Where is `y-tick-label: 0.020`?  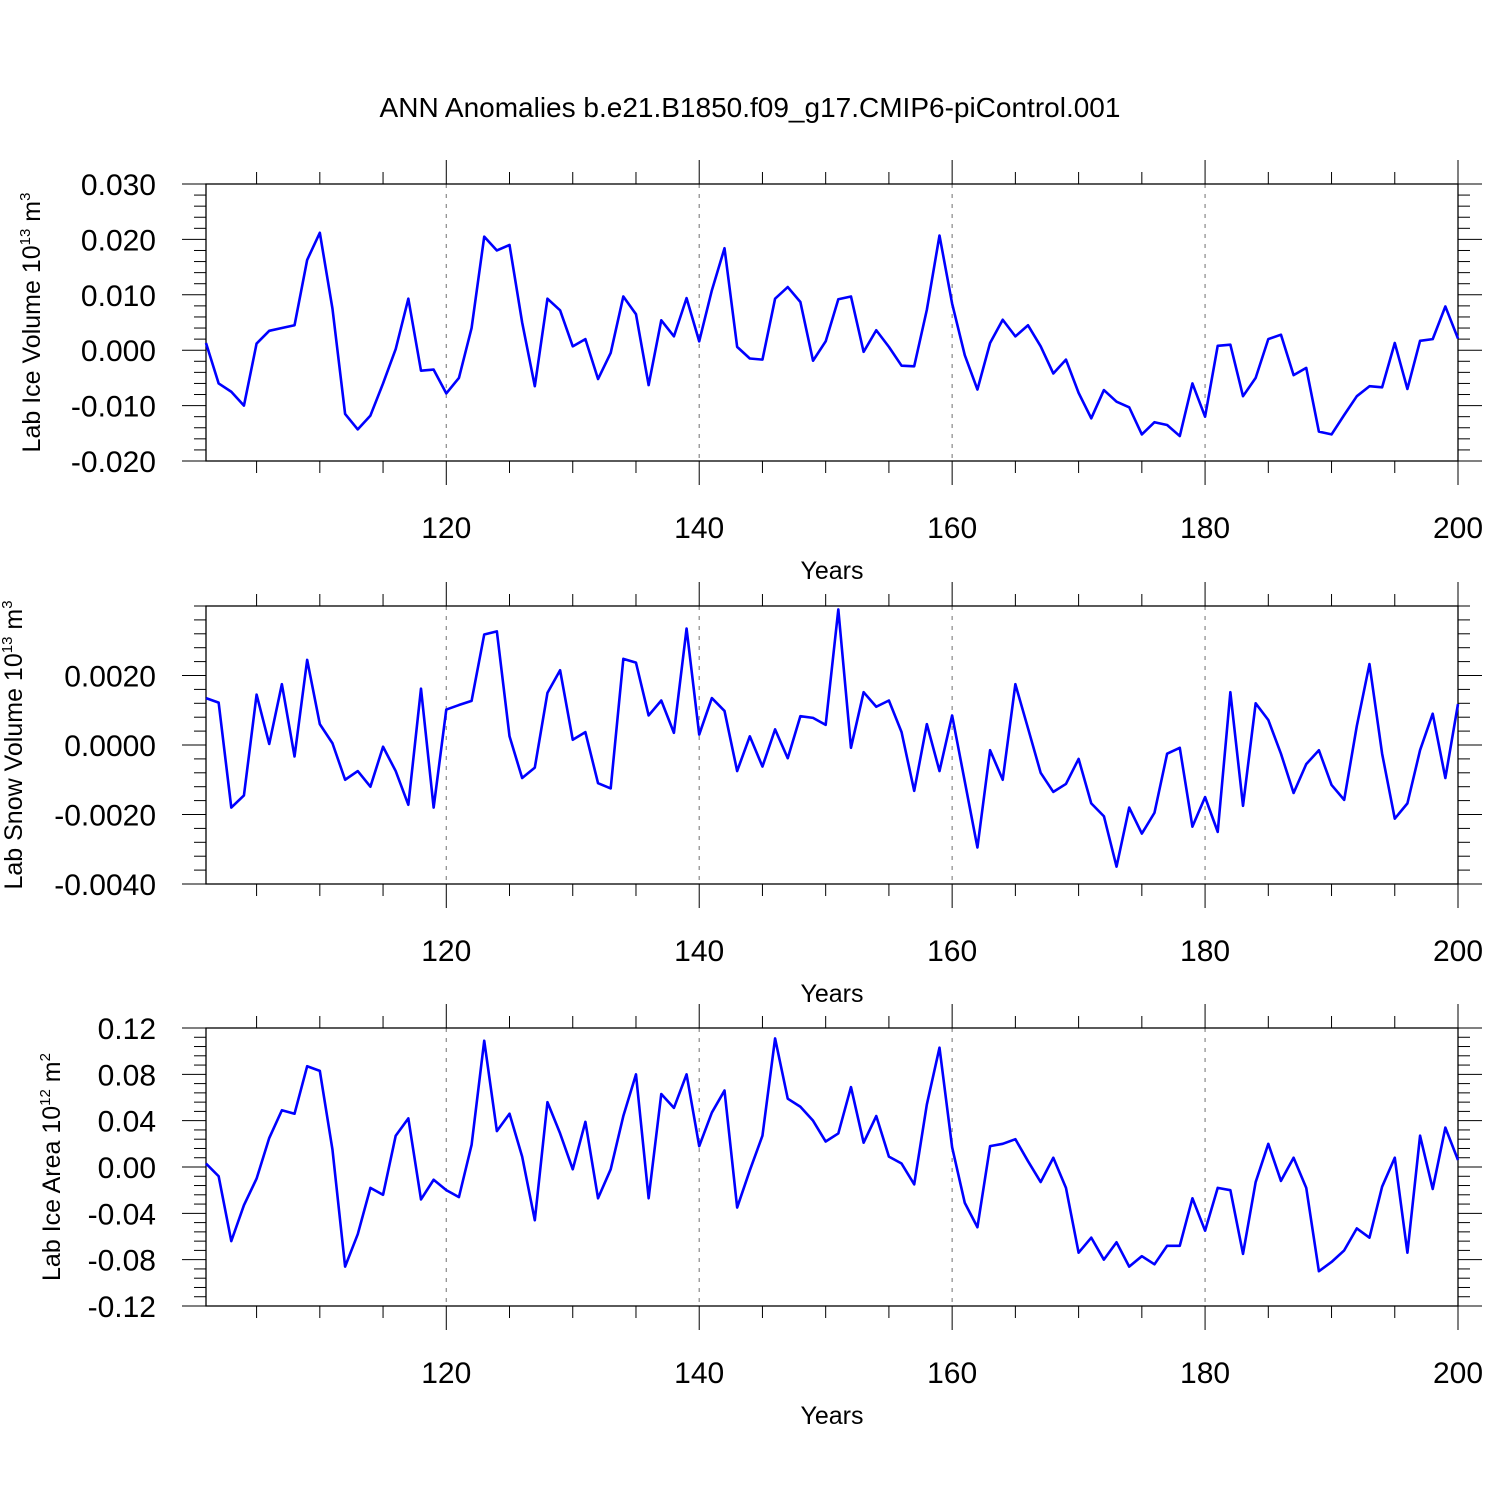 y-tick-label: 0.020 is located at coordinates (118, 240).